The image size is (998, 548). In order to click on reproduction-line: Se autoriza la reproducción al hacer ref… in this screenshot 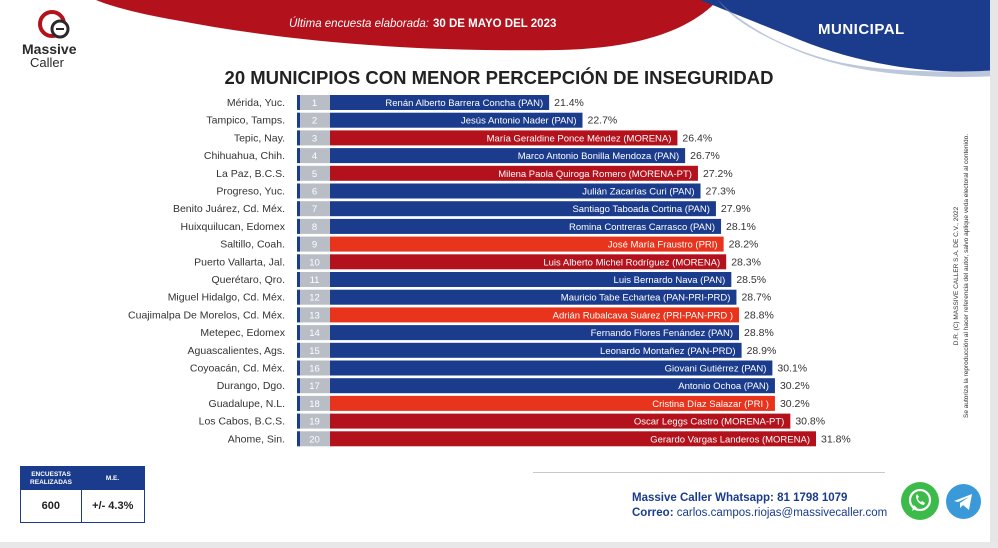, I will do `click(966, 276)`.